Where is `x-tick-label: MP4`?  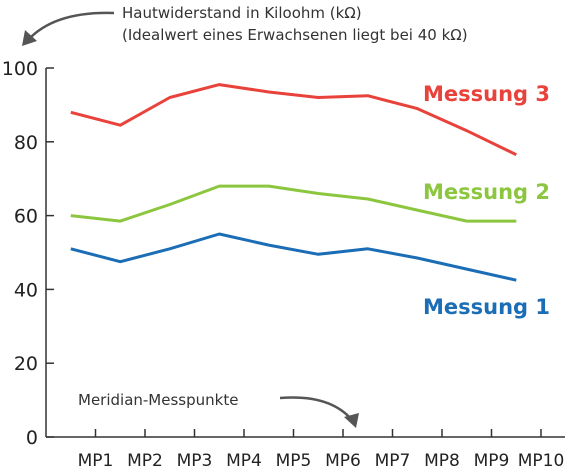
x-tick-label: MP4 is located at coordinates (244, 461).